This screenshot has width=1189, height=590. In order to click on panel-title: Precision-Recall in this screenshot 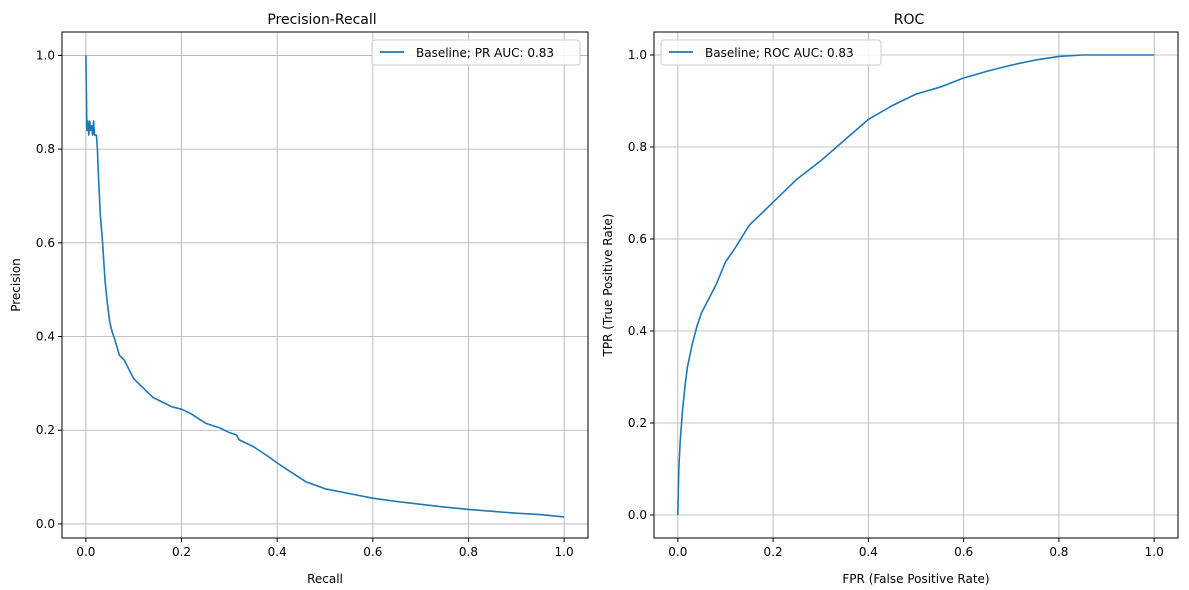, I will do `click(321, 20)`.